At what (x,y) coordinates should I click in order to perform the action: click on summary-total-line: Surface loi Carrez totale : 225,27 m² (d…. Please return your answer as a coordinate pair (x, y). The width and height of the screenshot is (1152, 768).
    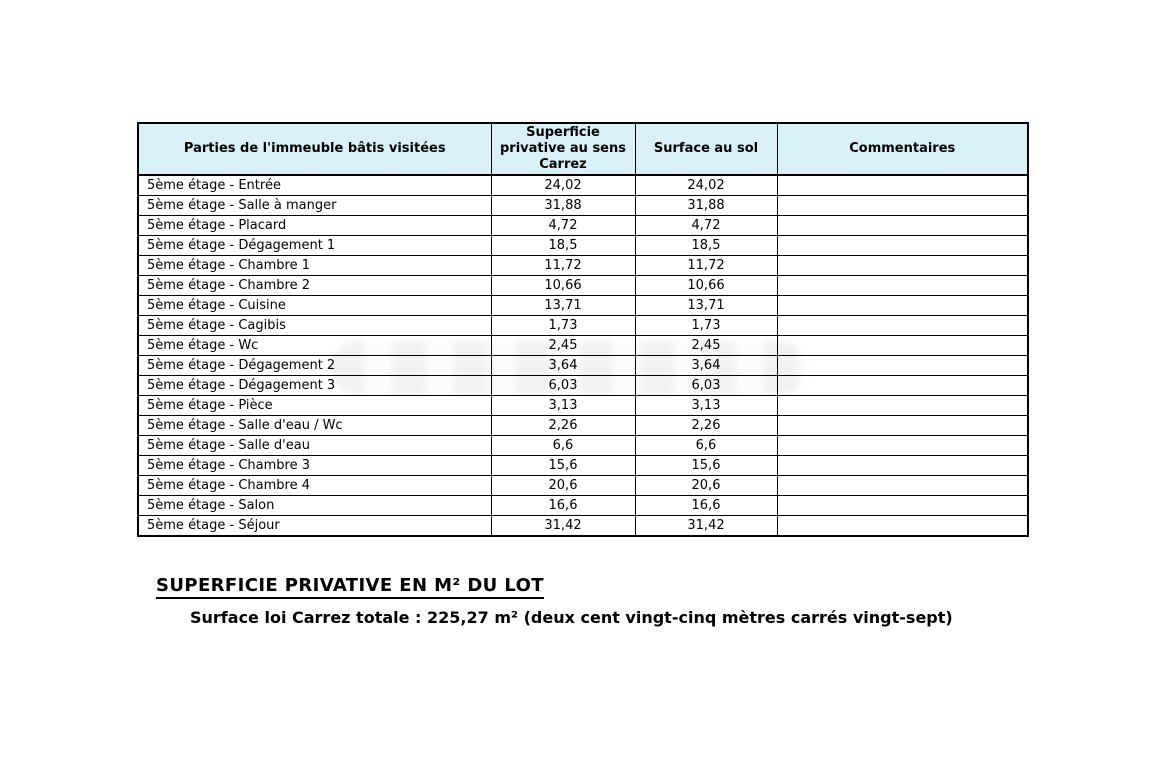
    Looking at the image, I should click on (571, 617).